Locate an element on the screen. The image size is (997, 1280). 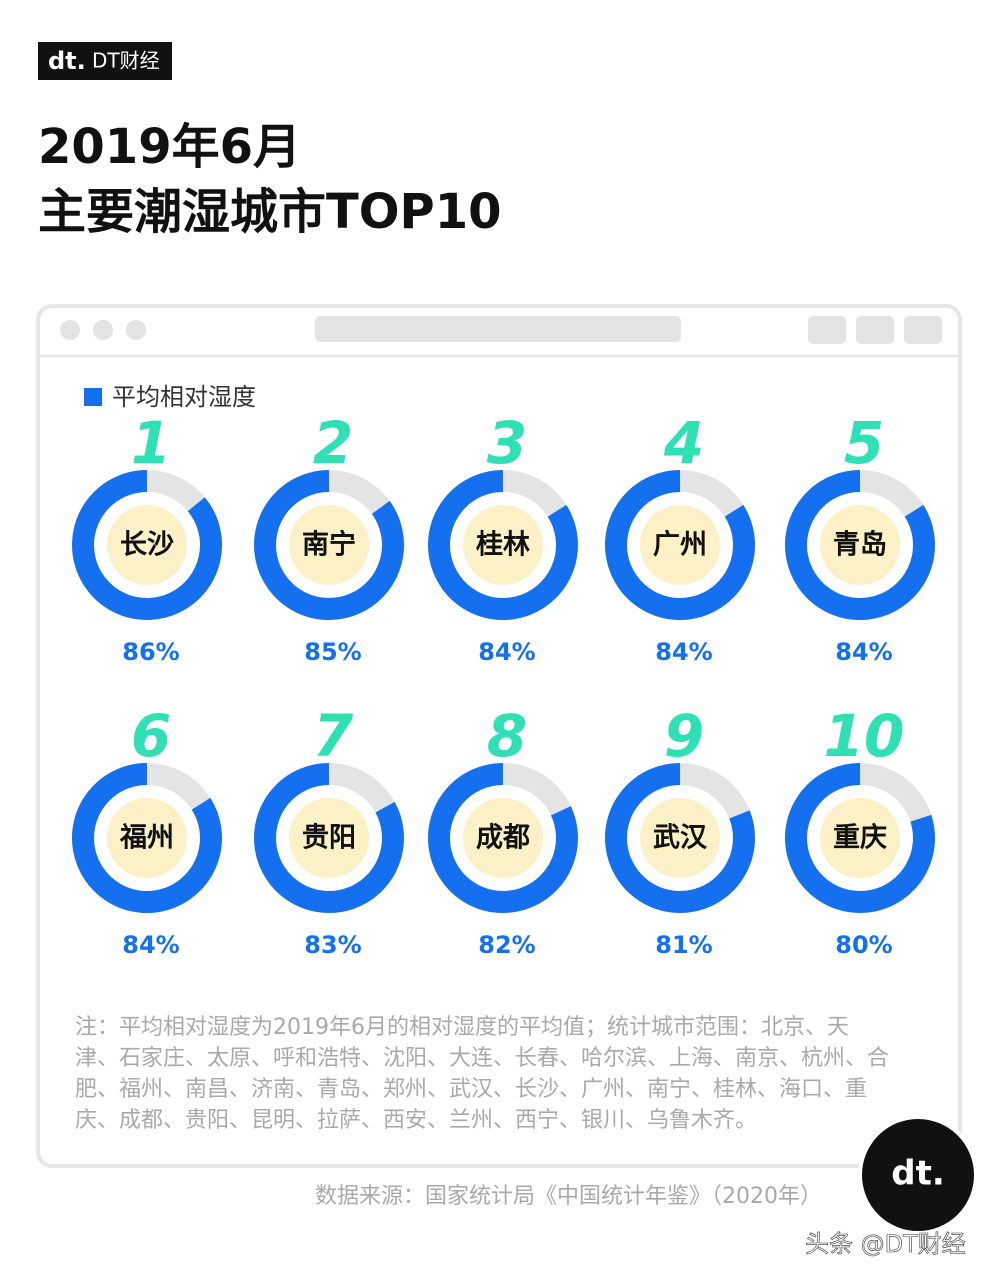
city-label: 南宁 is located at coordinates (329, 545).